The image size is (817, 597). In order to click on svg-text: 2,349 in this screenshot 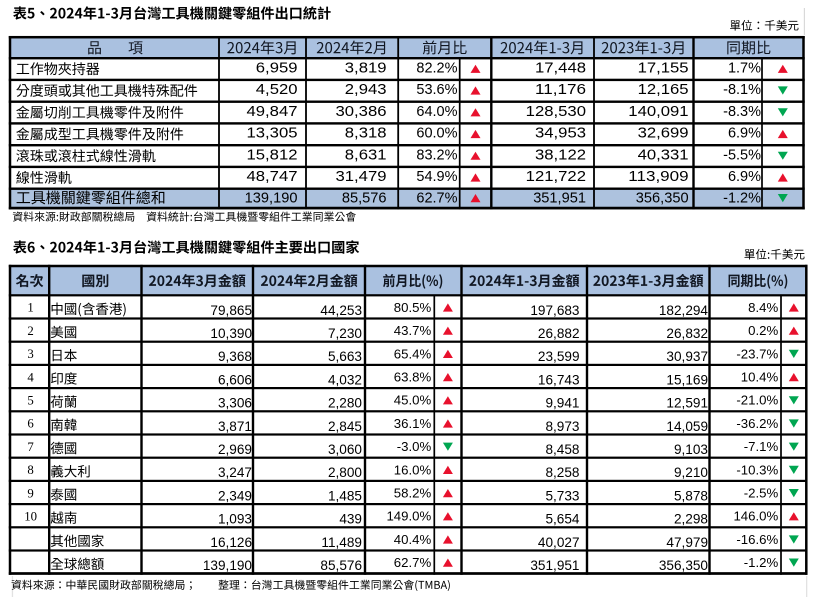, I will do `click(235, 495)`.